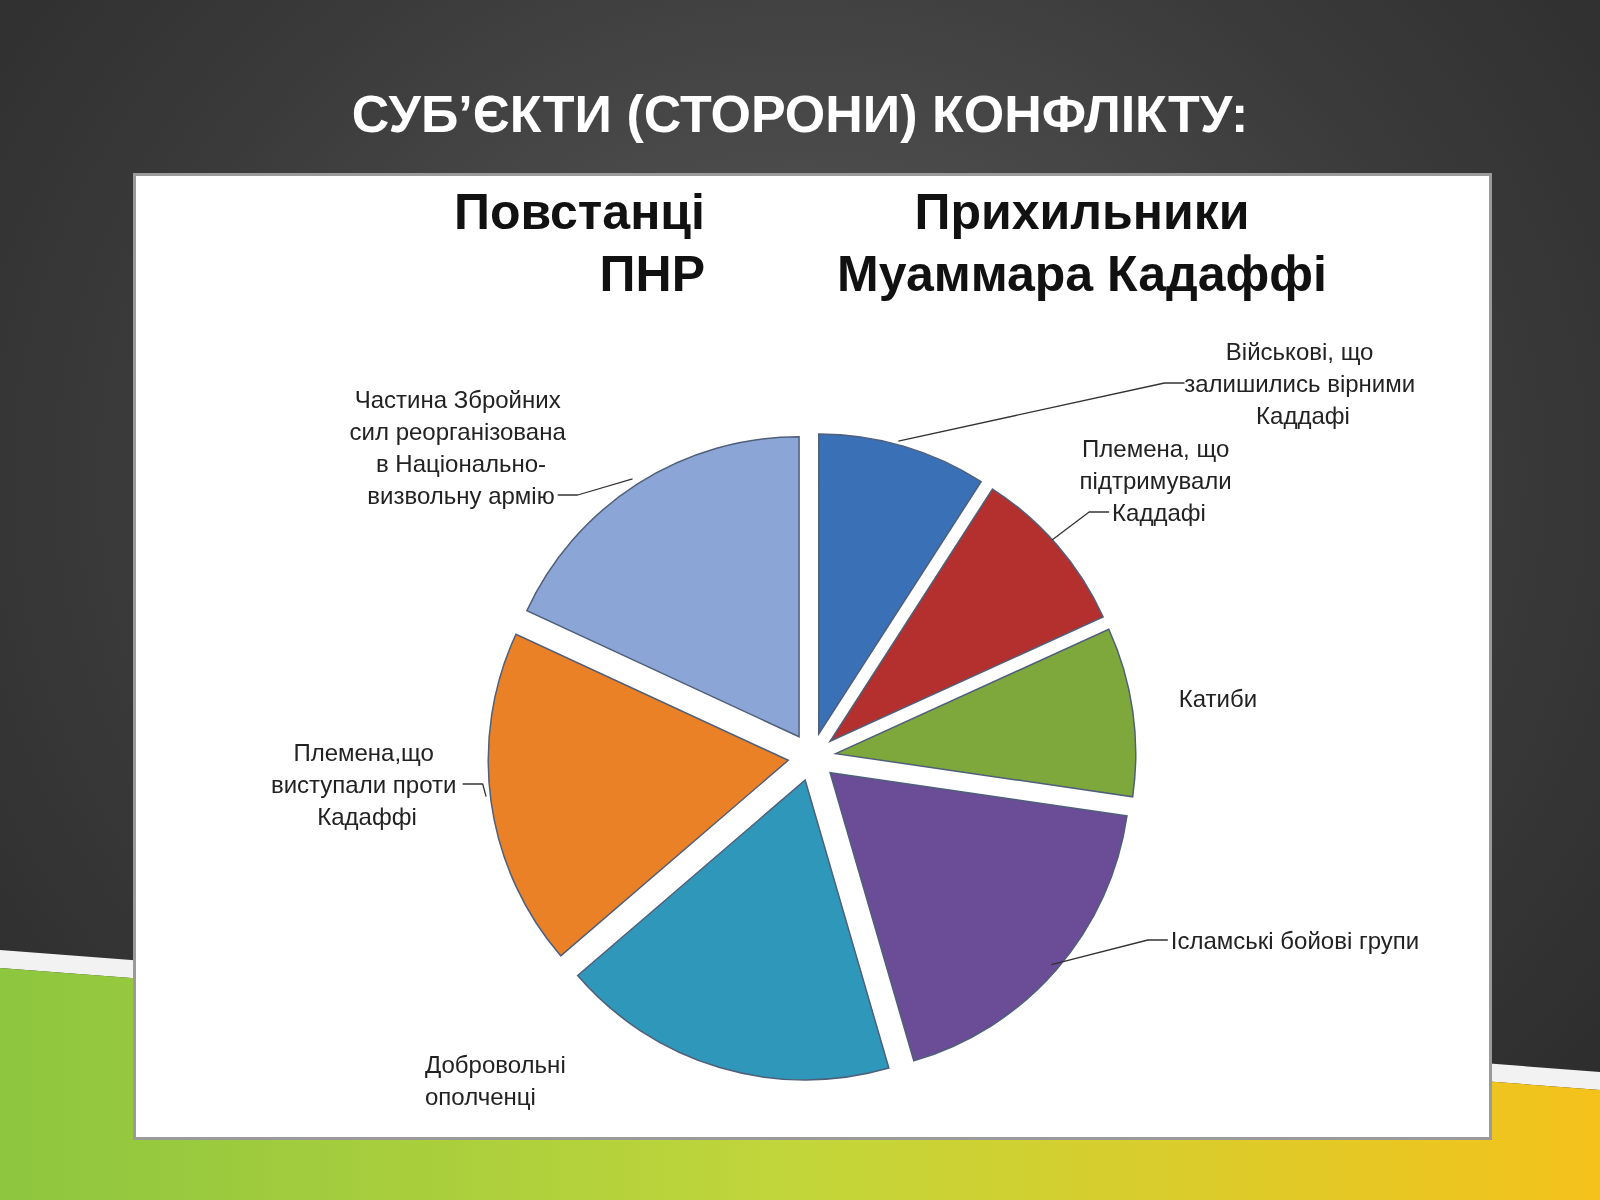  Describe the element at coordinates (367, 784) in the screenshot. I see `slice-label: Племена,що виступали проти Кадаффі` at that location.